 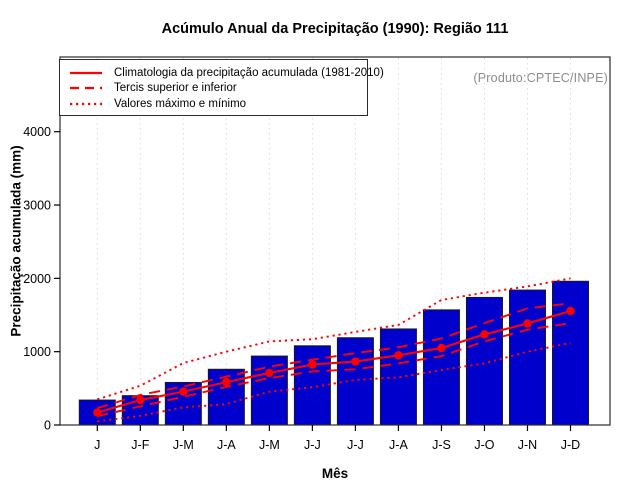 I want to click on x-tick-label: J-O, so click(x=484, y=445).